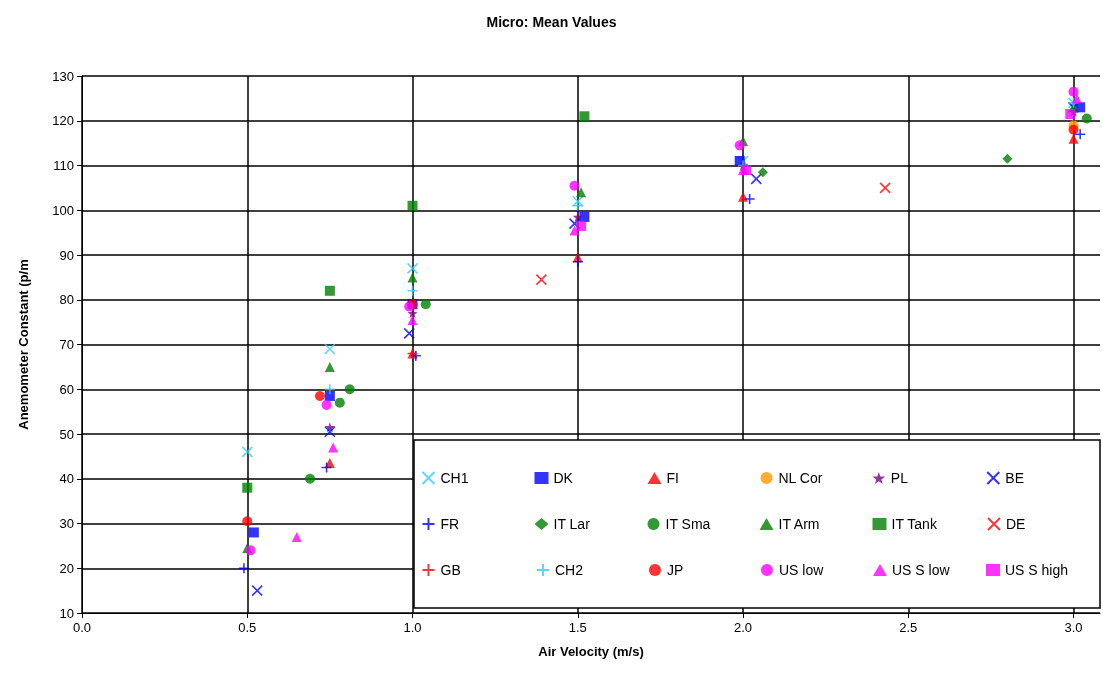  What do you see at coordinates (563, 478) in the screenshot?
I see `legend-label: DK` at bounding box center [563, 478].